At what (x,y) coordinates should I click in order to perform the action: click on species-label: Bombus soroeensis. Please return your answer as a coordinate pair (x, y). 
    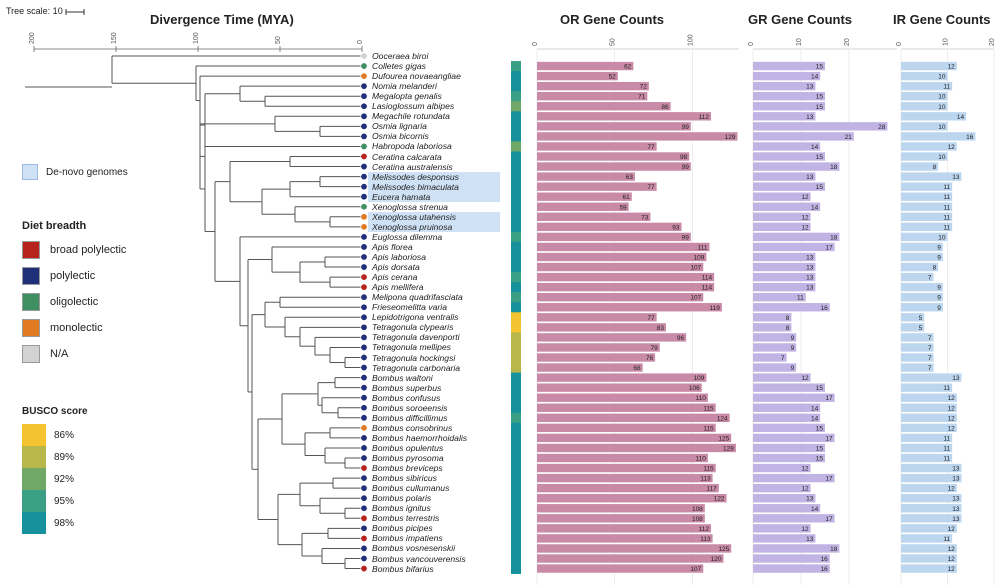
    Looking at the image, I should click on (410, 407).